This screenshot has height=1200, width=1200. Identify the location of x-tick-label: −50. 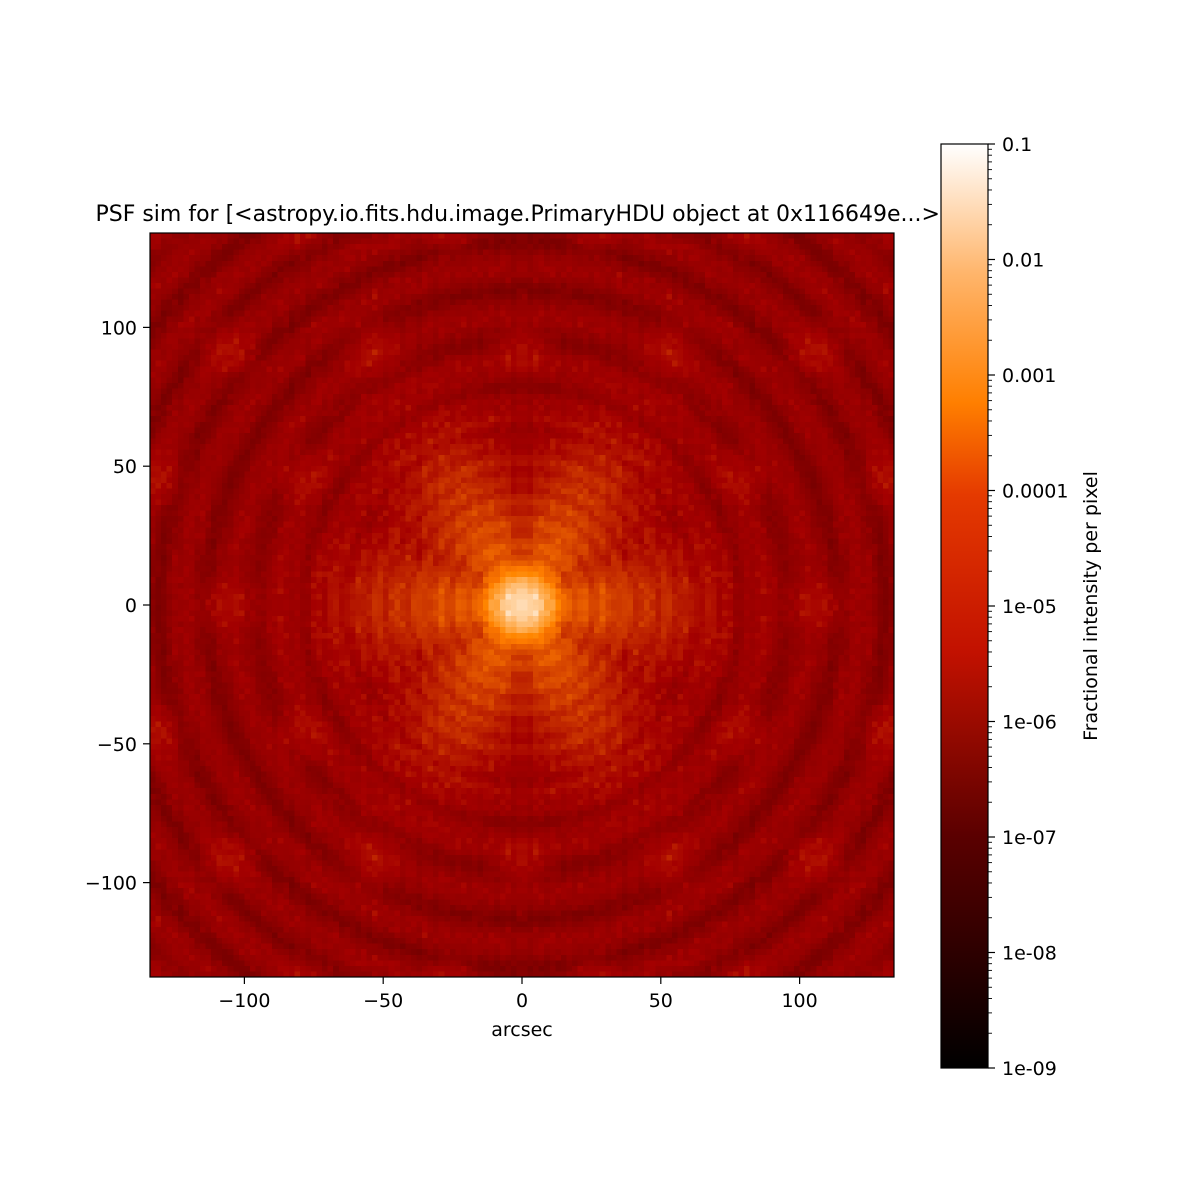
(383, 1001).